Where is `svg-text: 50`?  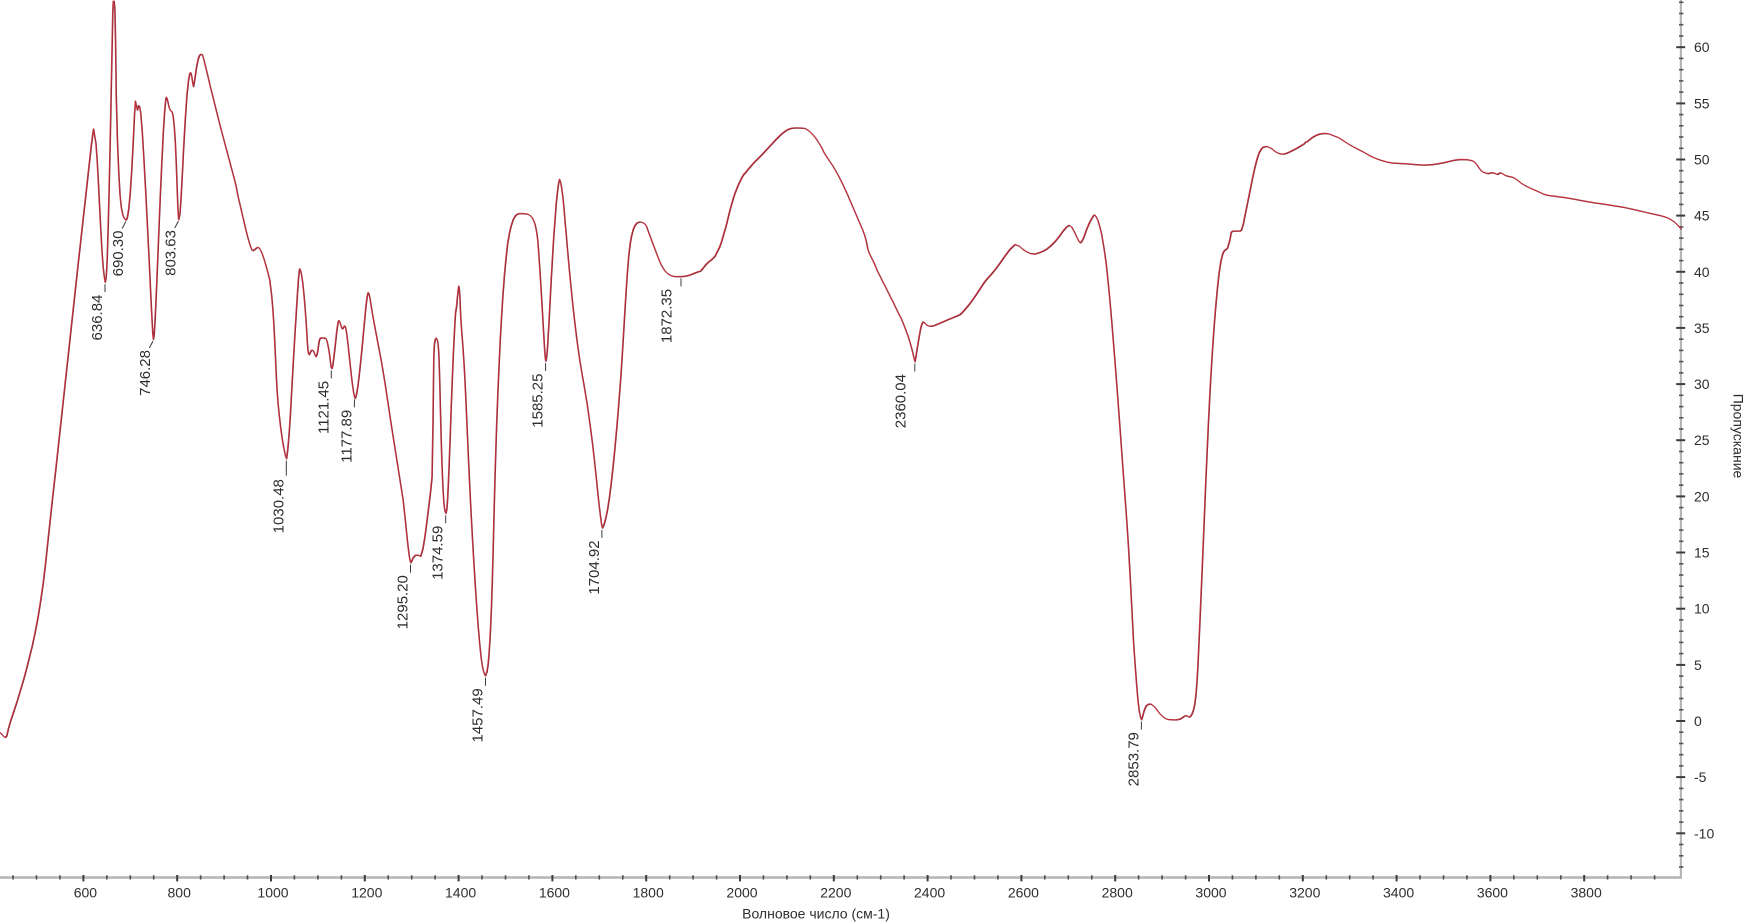 svg-text: 50 is located at coordinates (1702, 160).